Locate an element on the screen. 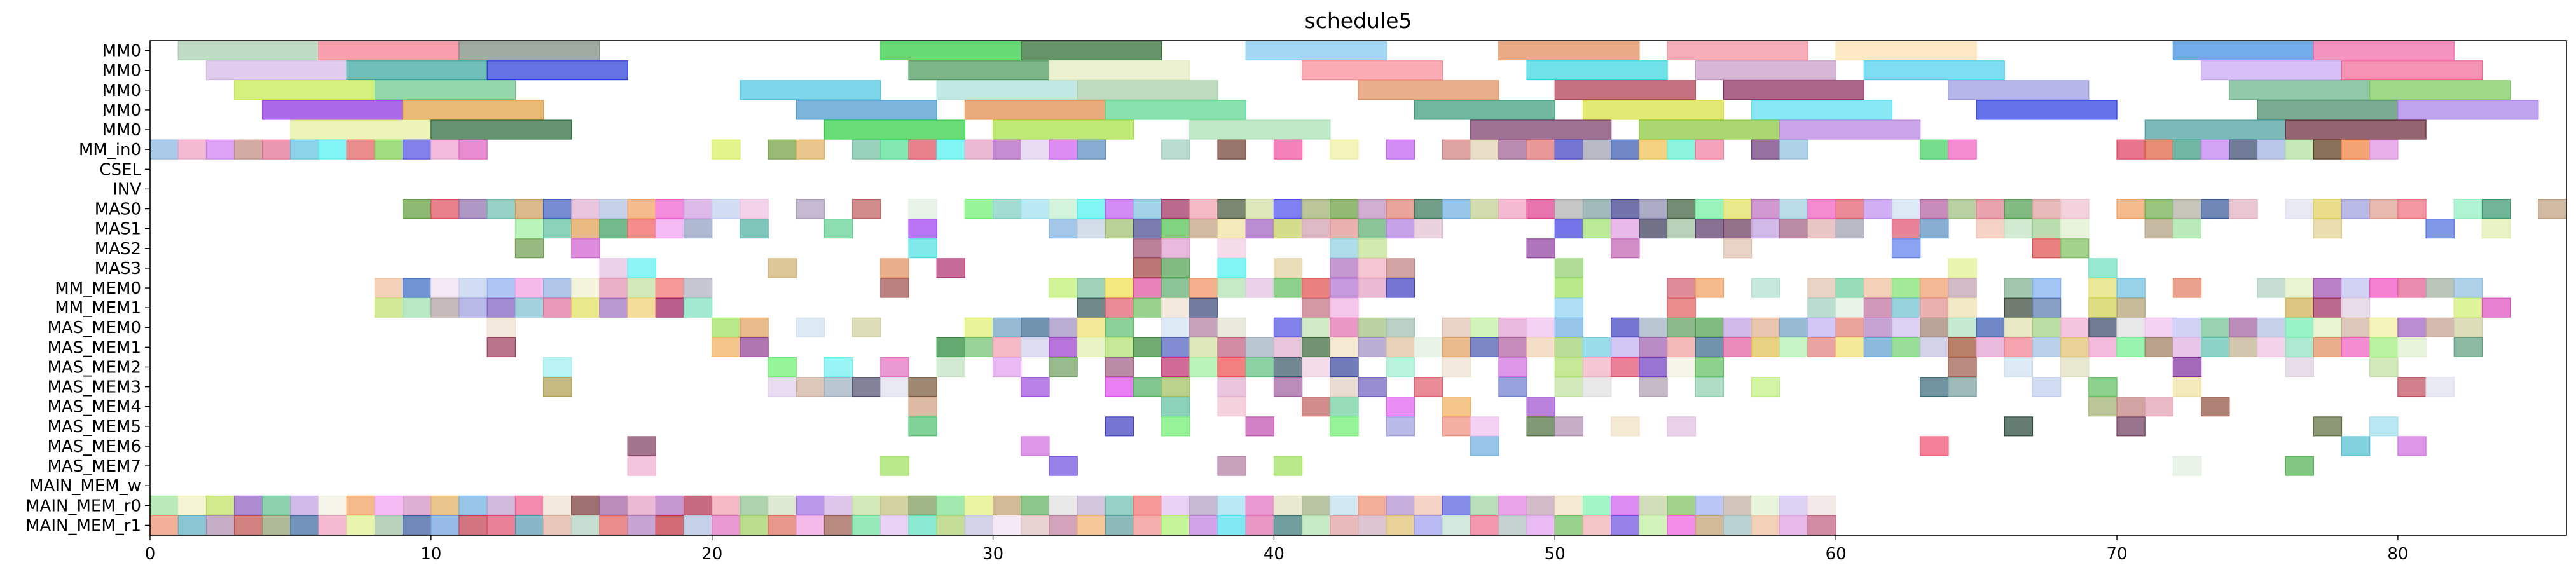 This screenshot has width=2576, height=572. y-tick-label: MAS_MEM2 is located at coordinates (94, 367).